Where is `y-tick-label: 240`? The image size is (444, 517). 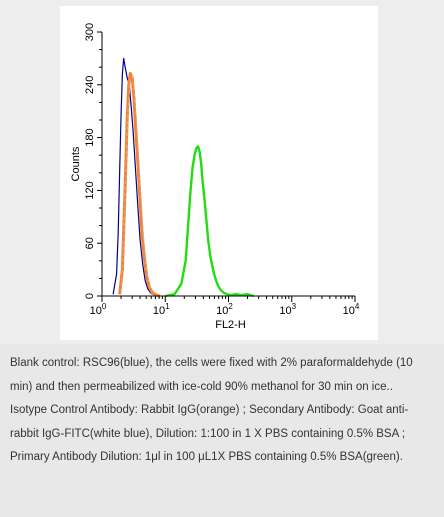
y-tick-label: 240 is located at coordinates (90, 85).